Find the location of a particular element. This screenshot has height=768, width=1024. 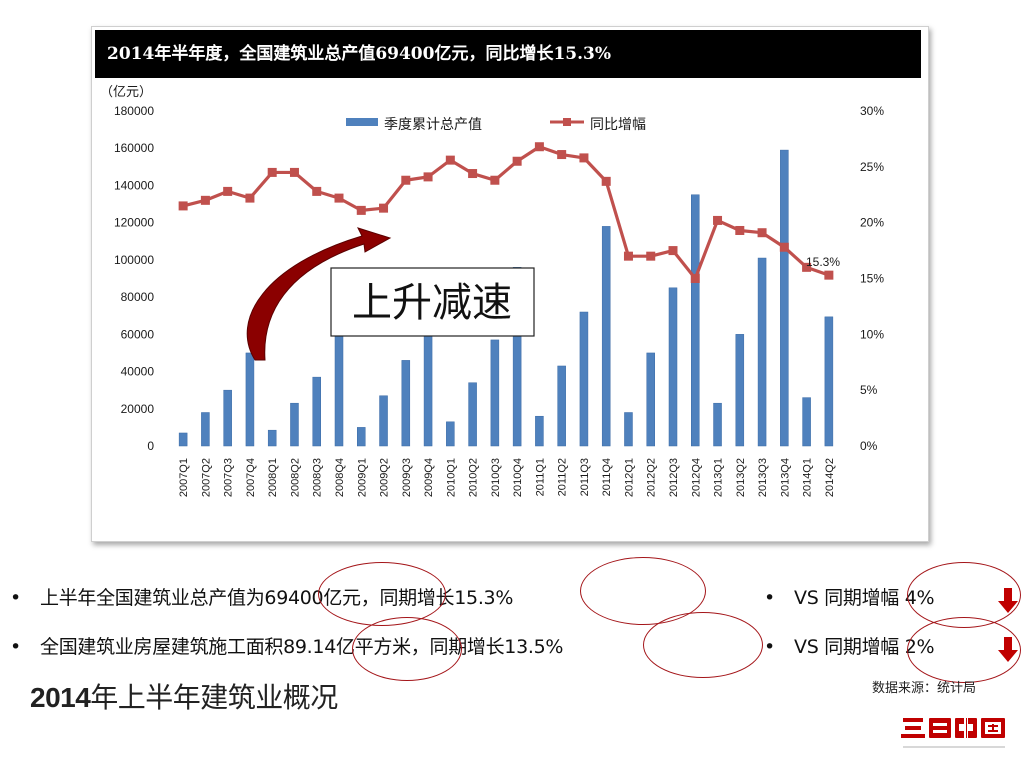

left-axis-tick-label: 140000 is located at coordinates (134, 185).